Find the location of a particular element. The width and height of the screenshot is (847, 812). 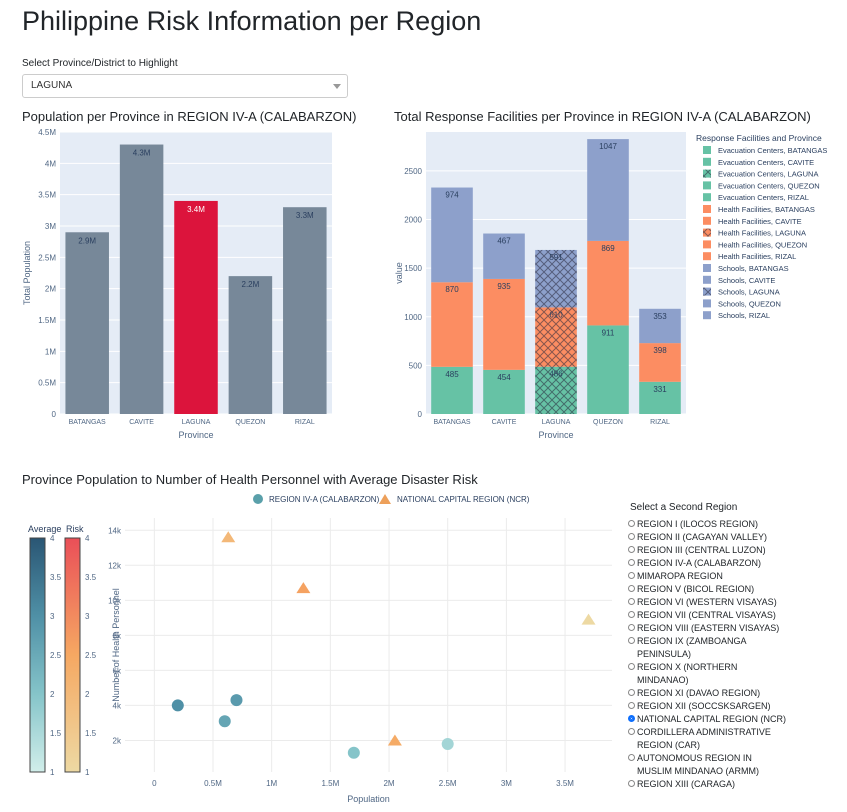

radio-option: REGION XI (DAVAO REGION) is located at coordinates (708, 693).